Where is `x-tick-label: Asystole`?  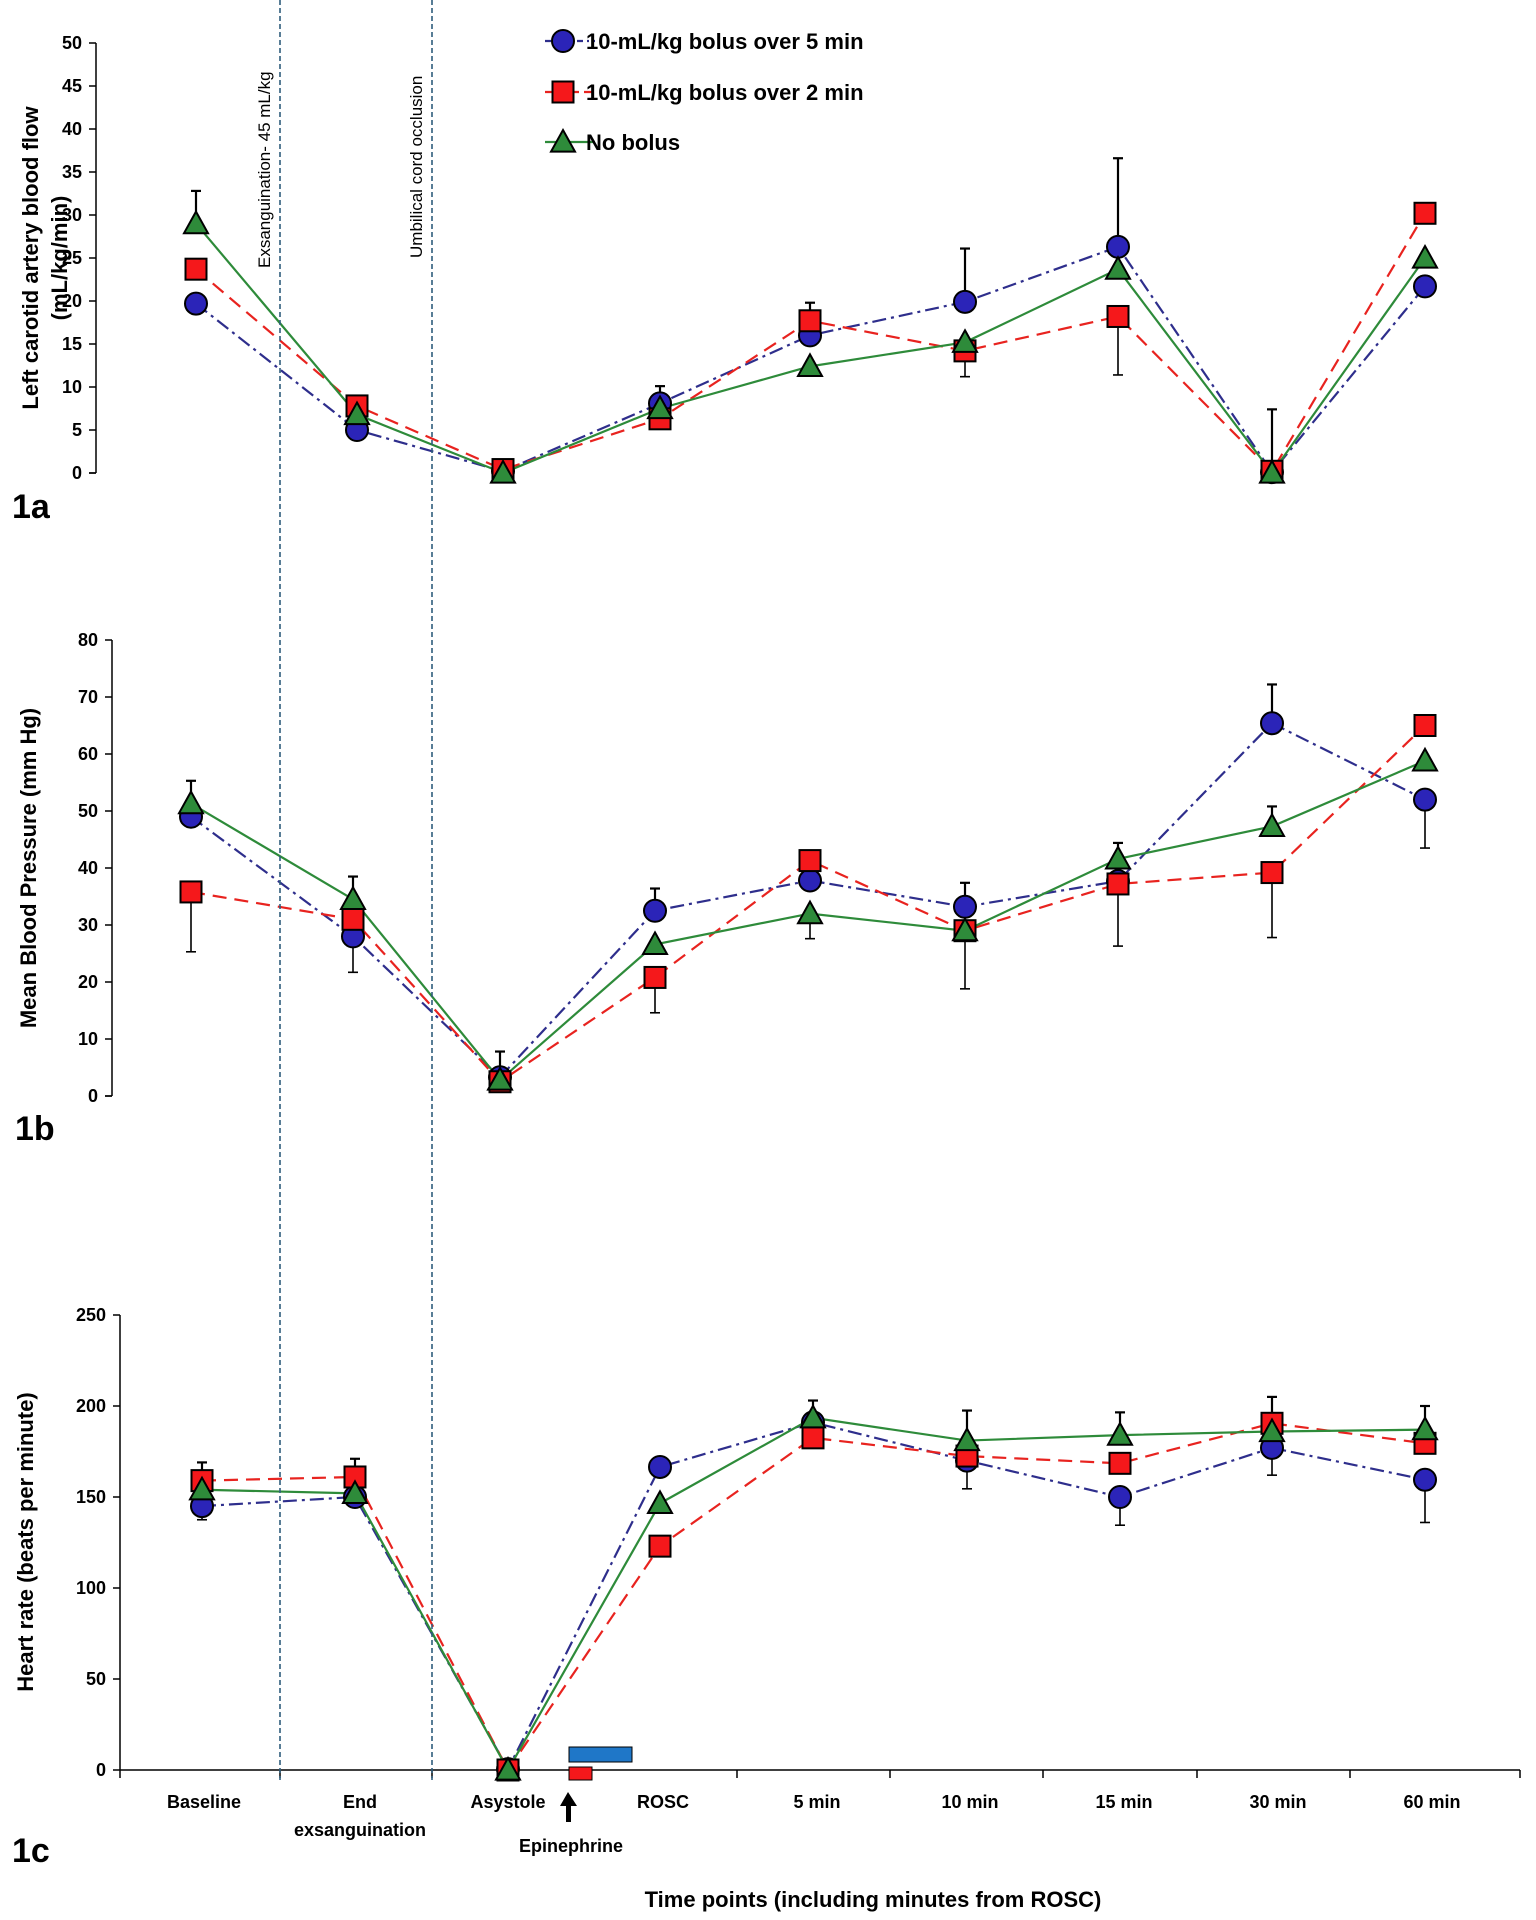 x-tick-label: Asystole is located at coordinates (507, 1802).